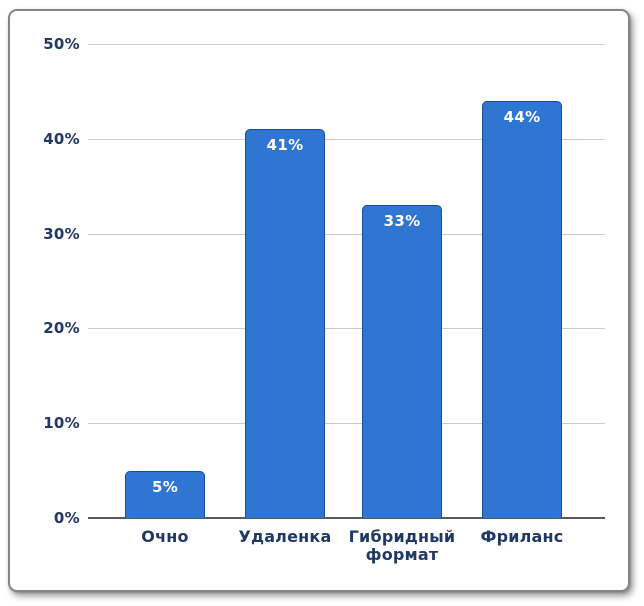  Describe the element at coordinates (61, 423) in the screenshot. I see `y-tick-label-10: 10%` at that location.